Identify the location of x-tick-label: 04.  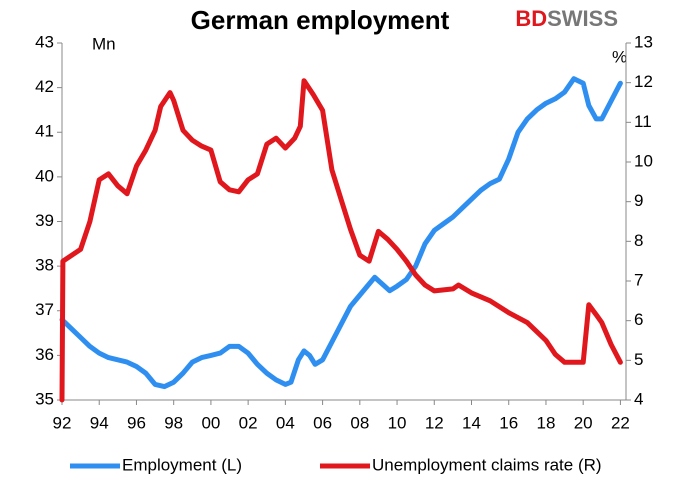
(285, 422).